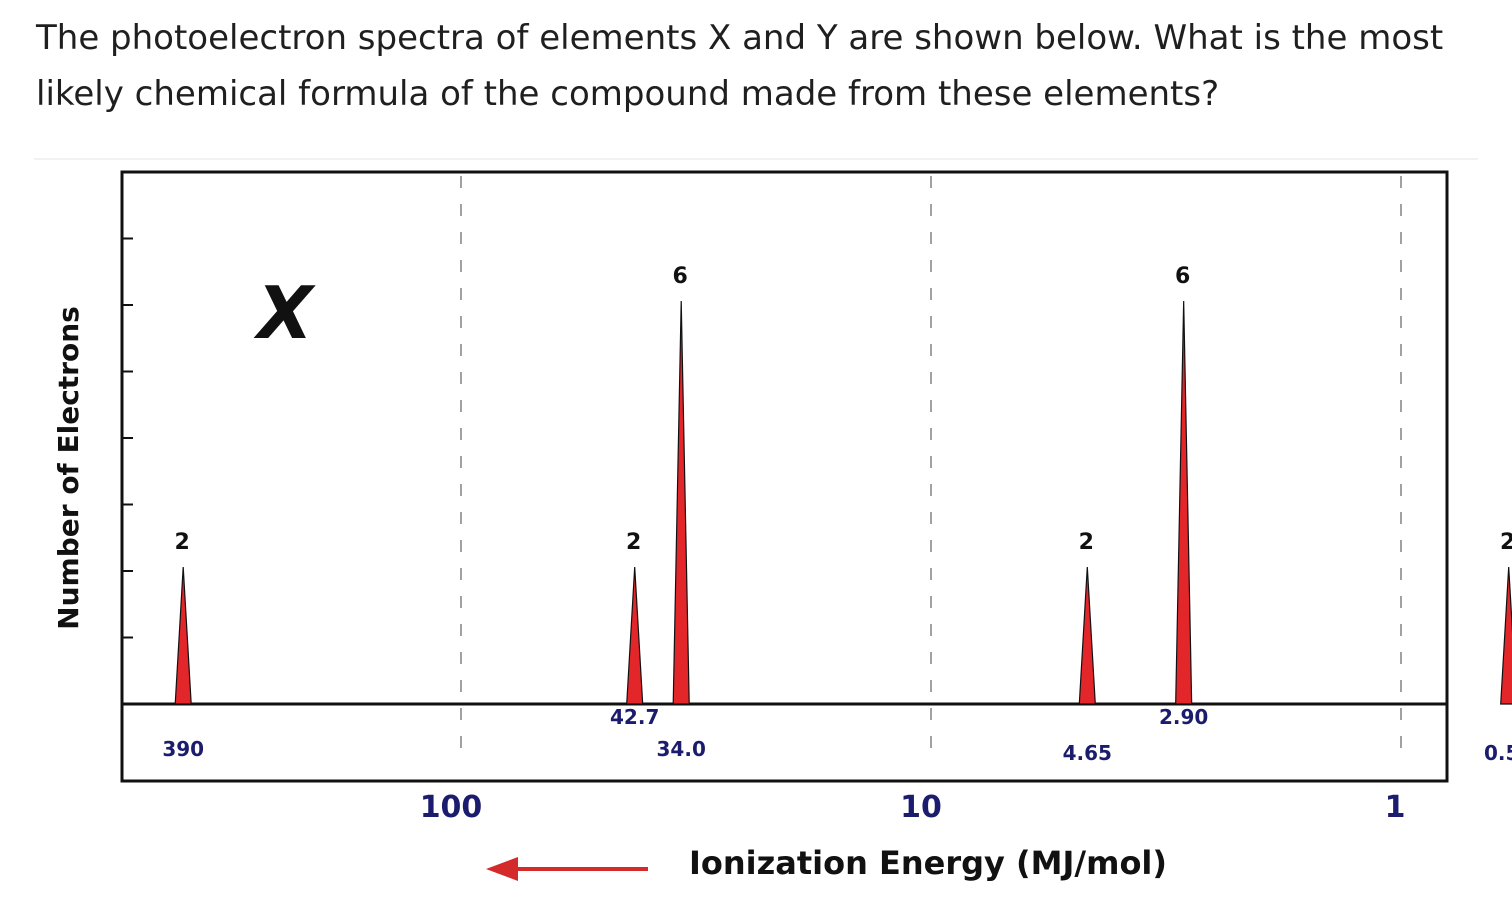  Describe the element at coordinates (928, 863) in the screenshot. I see `x-axis-title: Ionization Energy (MJ/mol)` at that location.